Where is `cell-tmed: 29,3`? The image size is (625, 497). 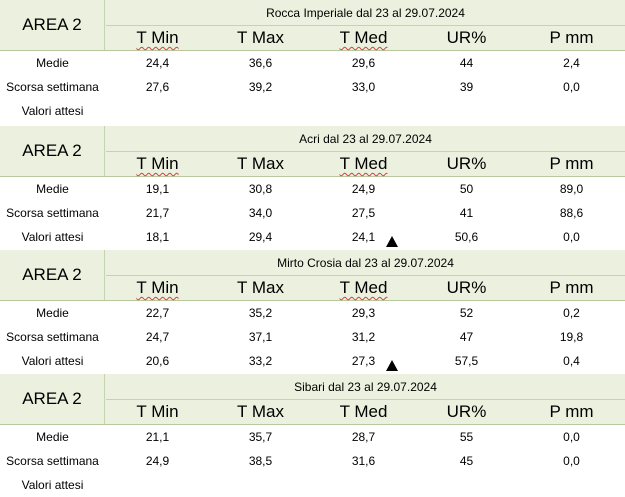 cell-tmed: 29,3 is located at coordinates (363, 313).